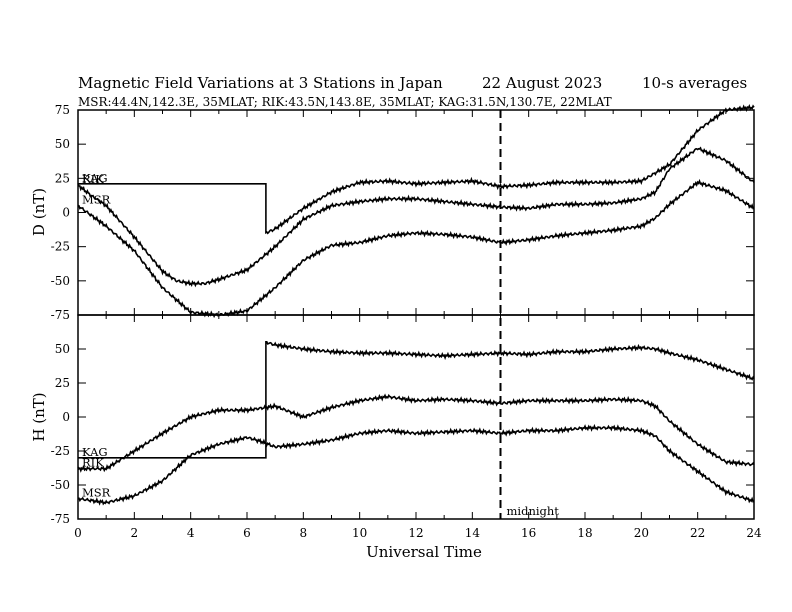 Image resolution: width=792 pixels, height=612 pixels. Describe the element at coordinates (533, 511) in the screenshot. I see `midnight-label: midnight` at that location.